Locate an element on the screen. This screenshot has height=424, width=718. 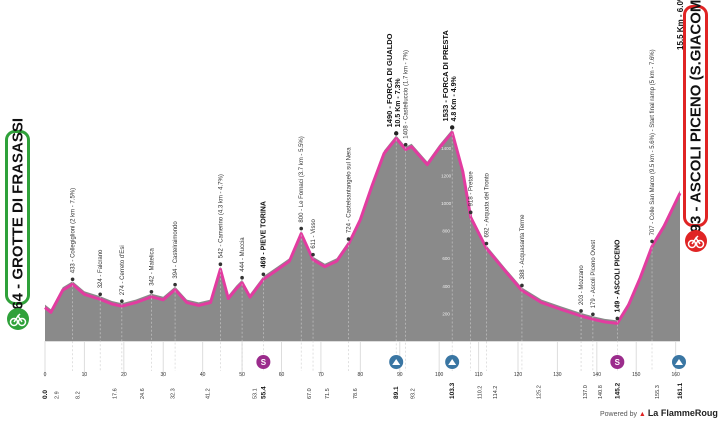
final-climb-note: 15.5 Km - 6.0% is located at coordinates (680, 25).